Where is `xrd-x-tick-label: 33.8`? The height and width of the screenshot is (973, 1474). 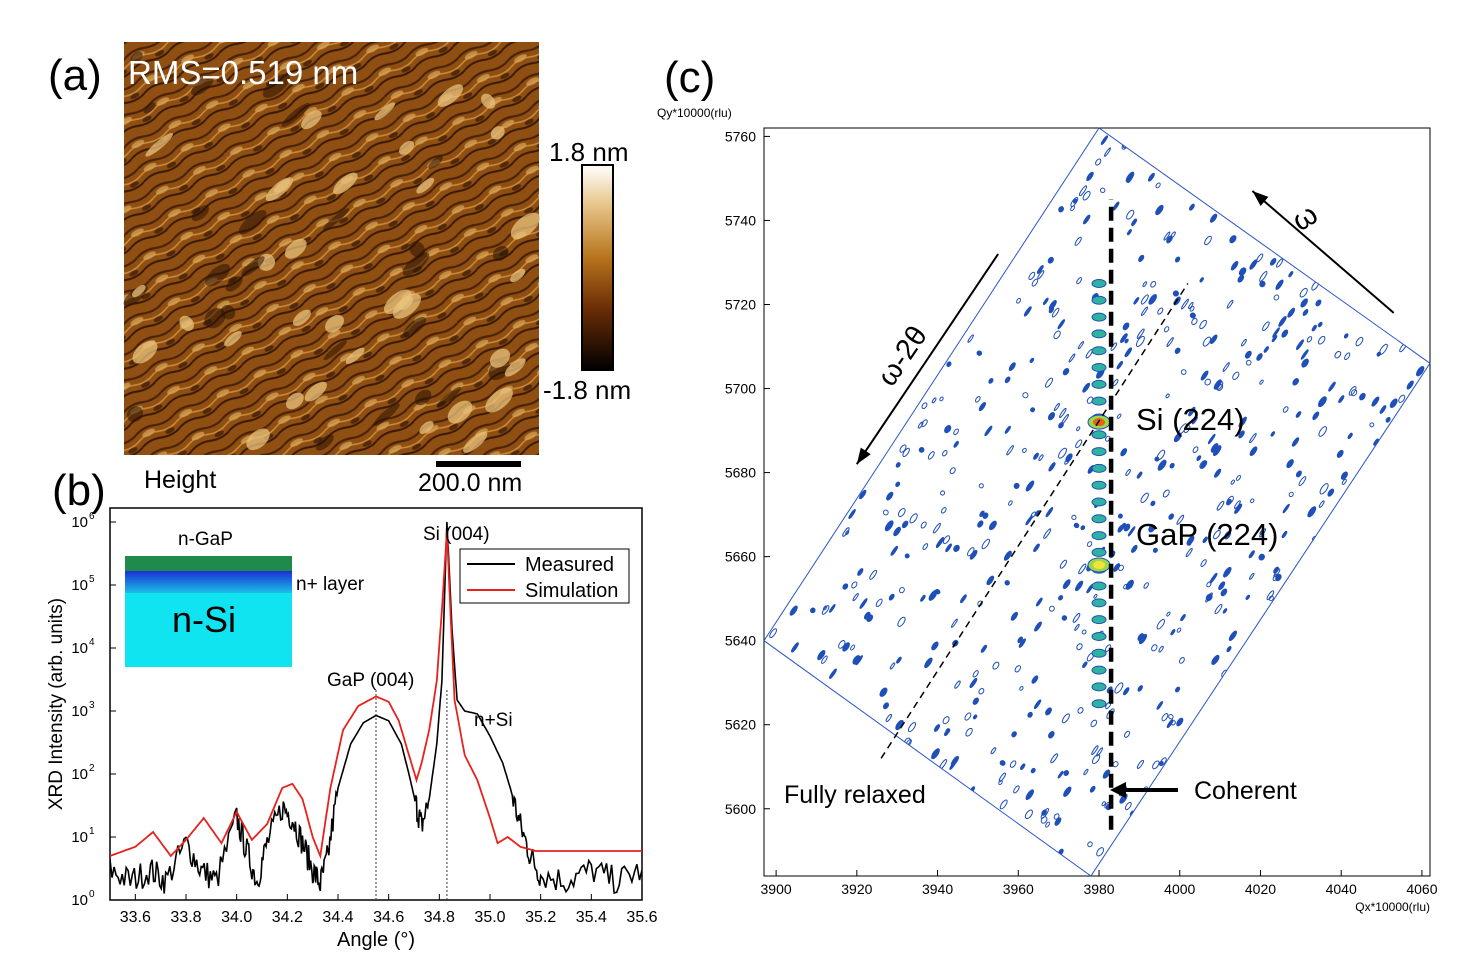
xrd-x-tick-label: 33.8 is located at coordinates (185, 917).